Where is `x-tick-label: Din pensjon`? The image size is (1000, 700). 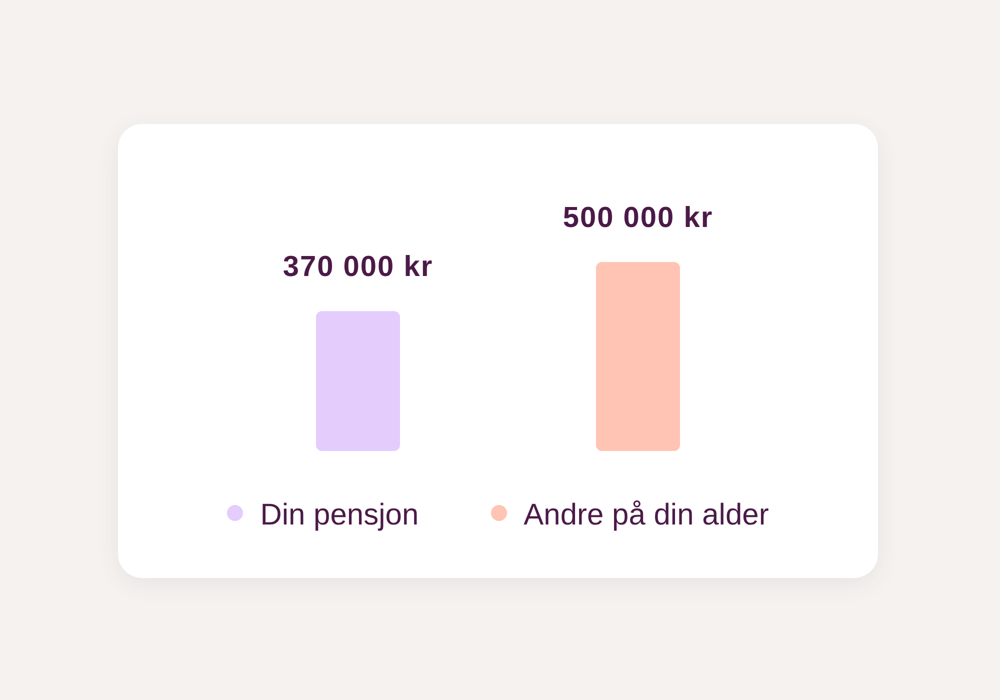
x-tick-label: Din pensjon is located at coordinates (339, 515).